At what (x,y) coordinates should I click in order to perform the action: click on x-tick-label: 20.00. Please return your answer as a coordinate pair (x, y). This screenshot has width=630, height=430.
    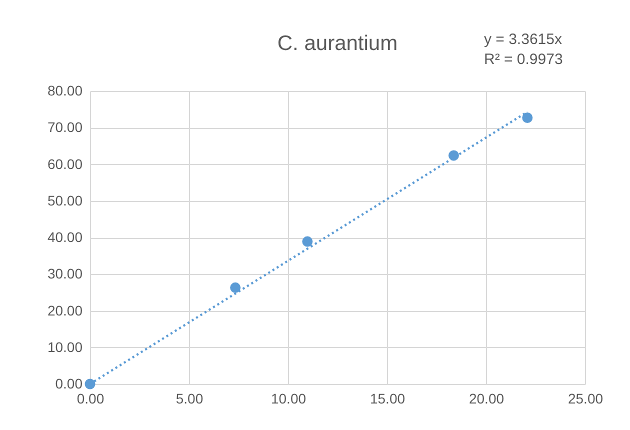
    Looking at the image, I should click on (486, 398).